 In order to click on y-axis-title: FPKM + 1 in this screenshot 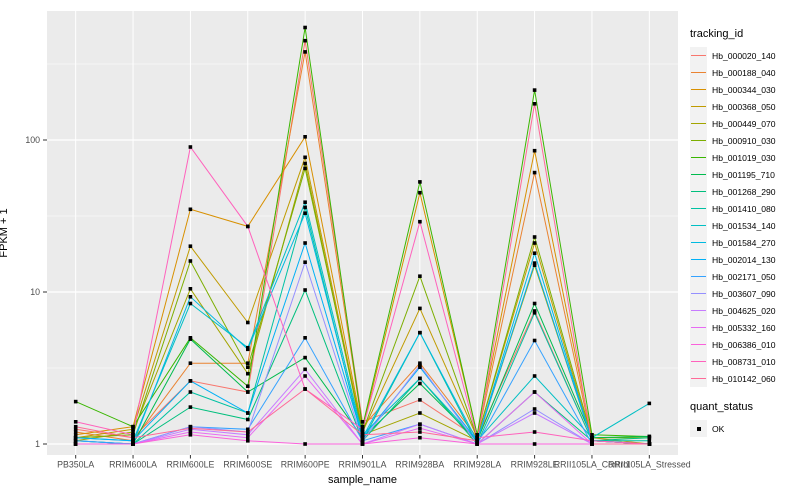, I will do `click(5, 233)`.